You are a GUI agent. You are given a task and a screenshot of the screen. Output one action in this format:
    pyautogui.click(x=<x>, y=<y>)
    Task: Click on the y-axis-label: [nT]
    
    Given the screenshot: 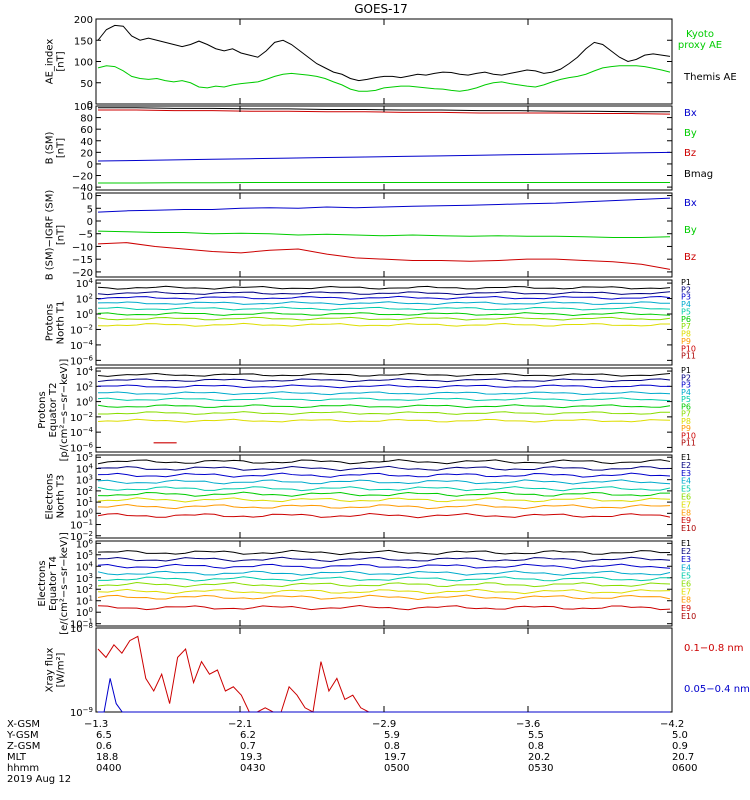 What is the action you would take?
    pyautogui.click(x=61, y=148)
    